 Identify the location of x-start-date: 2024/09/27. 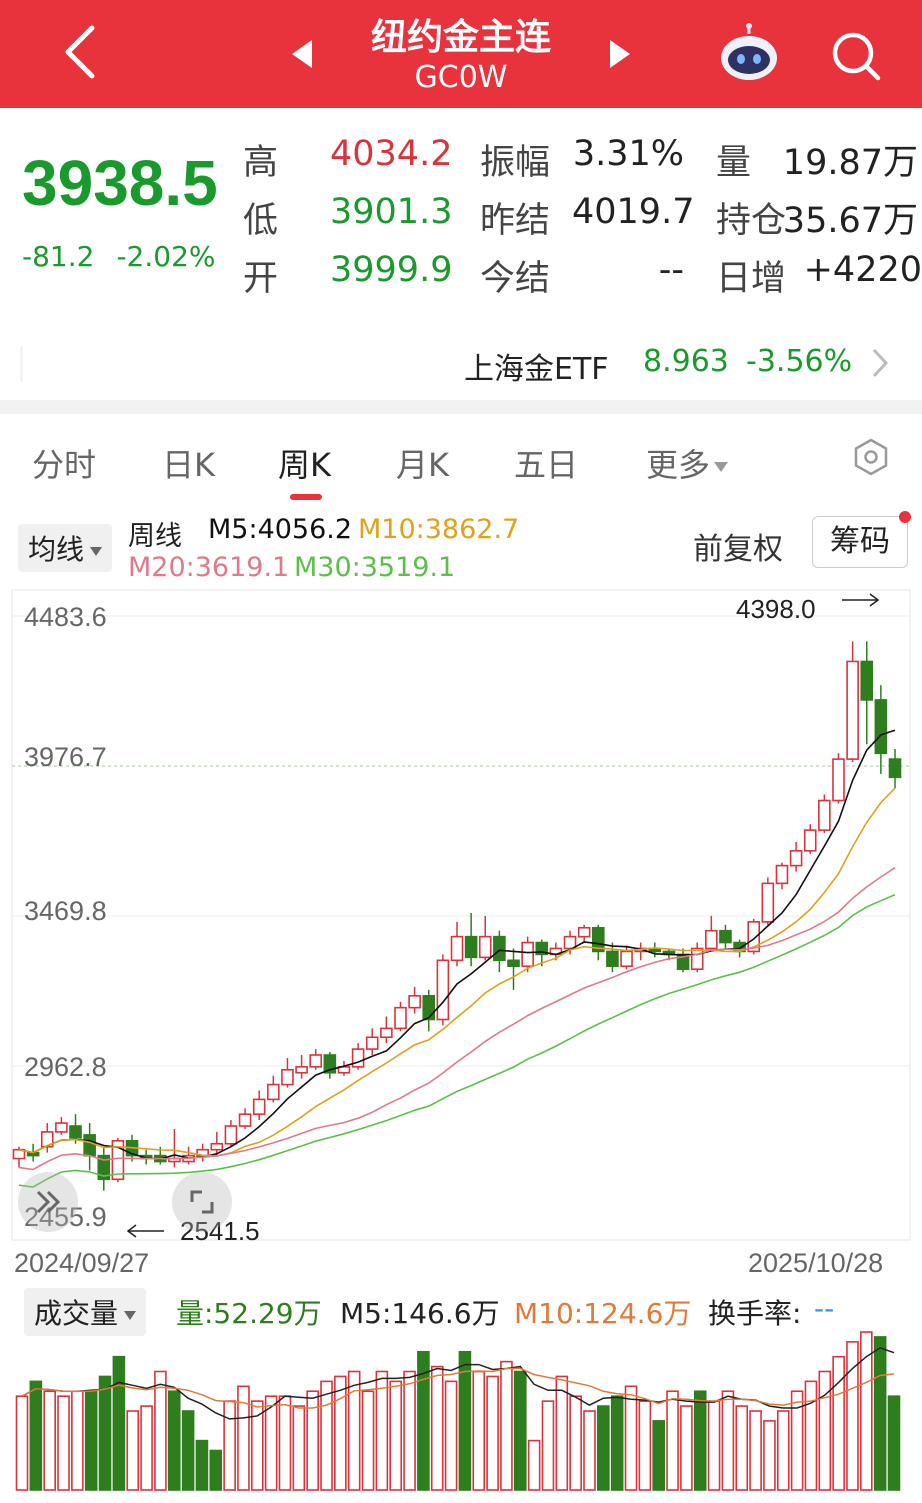
(82, 1263).